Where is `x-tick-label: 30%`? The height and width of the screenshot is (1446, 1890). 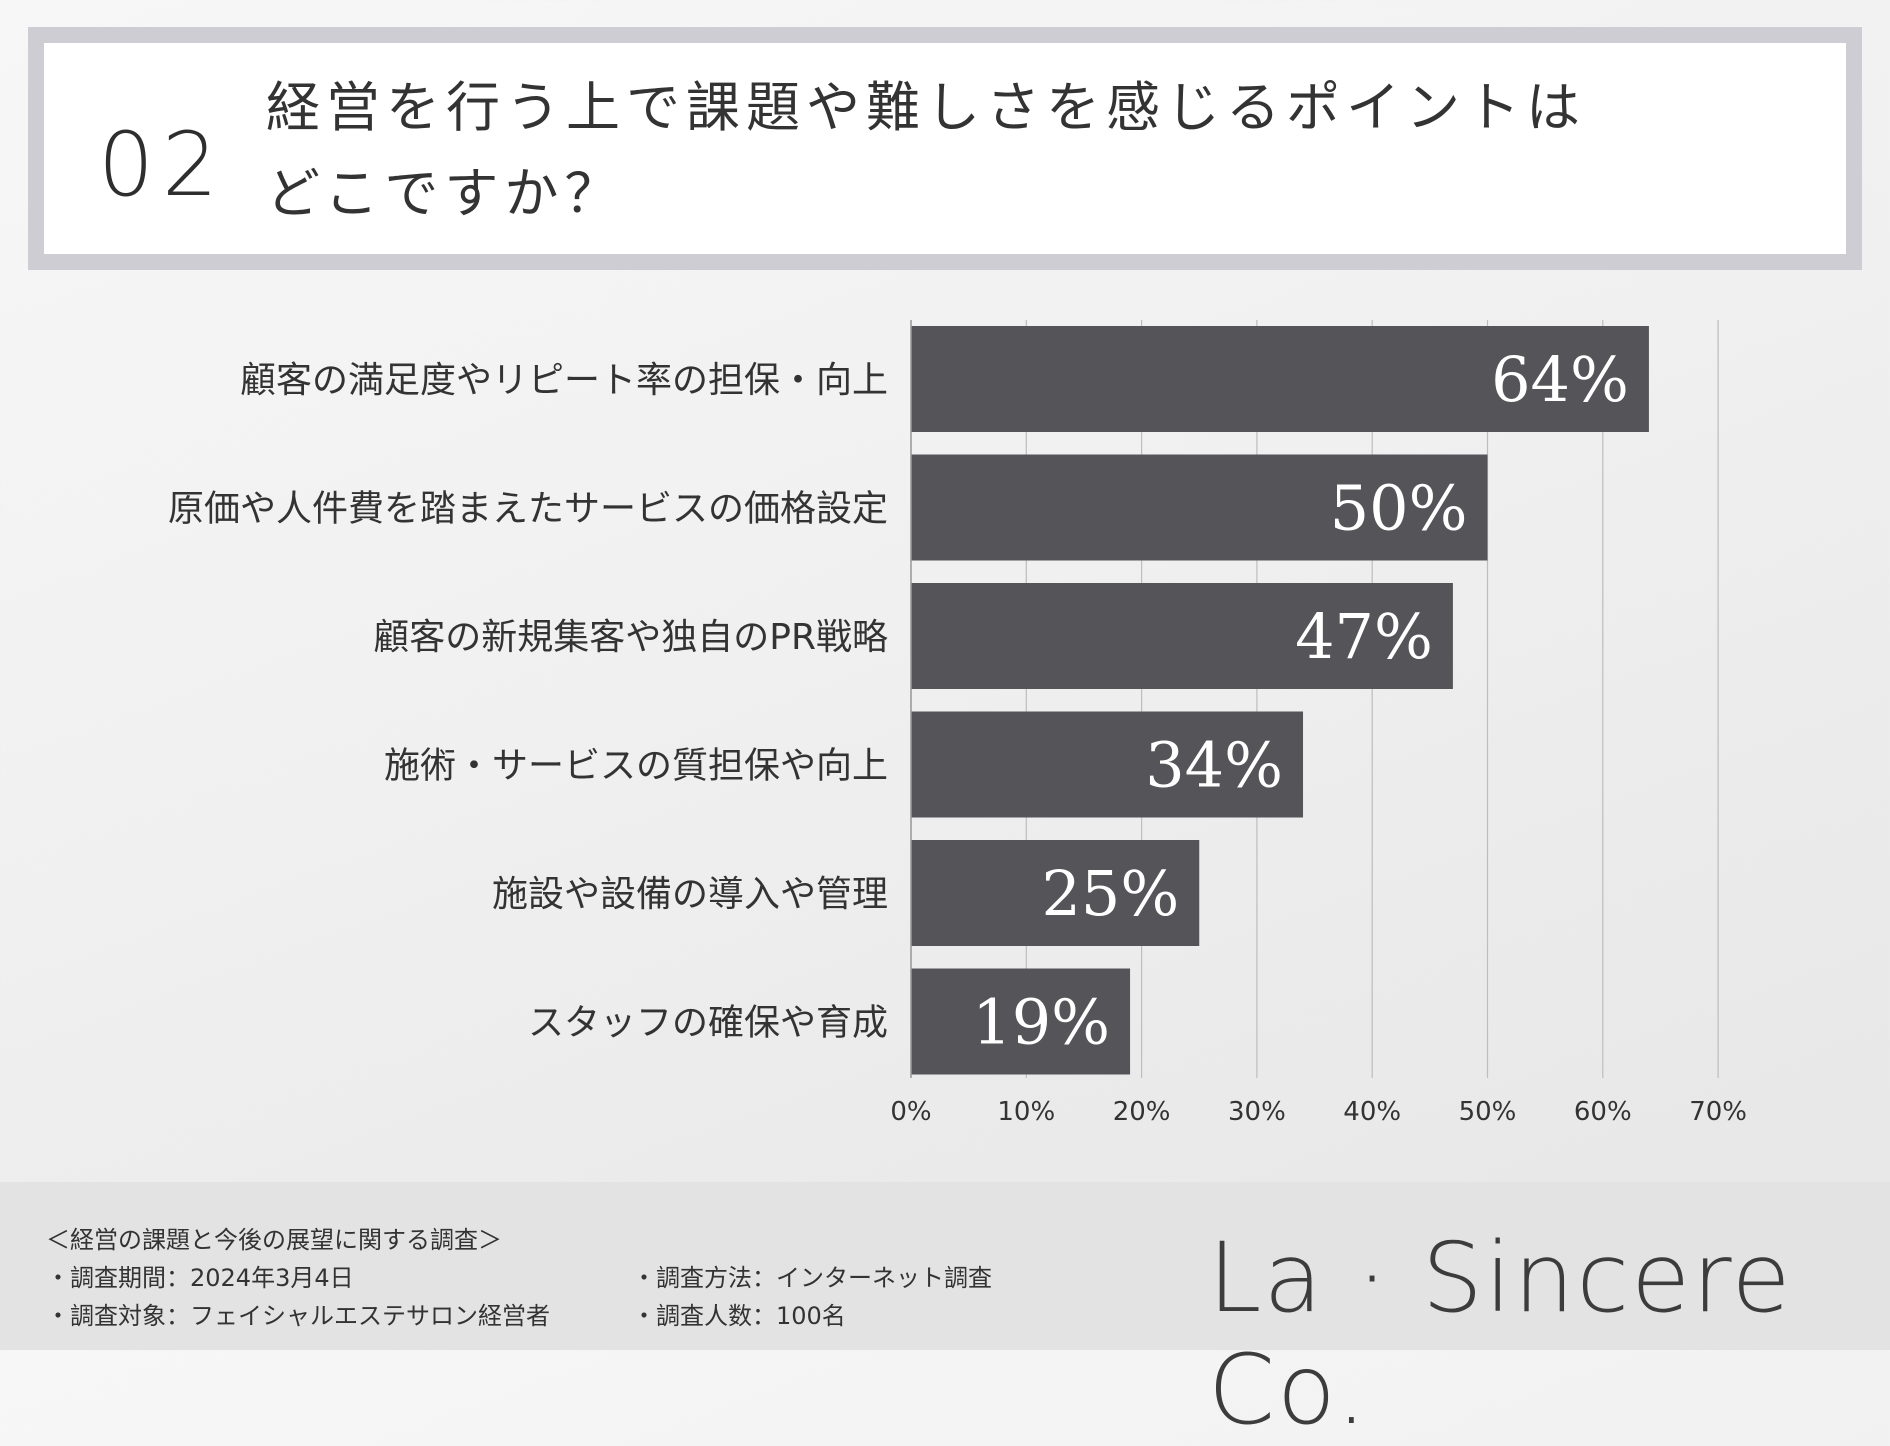 x-tick-label: 30% is located at coordinates (1257, 1112).